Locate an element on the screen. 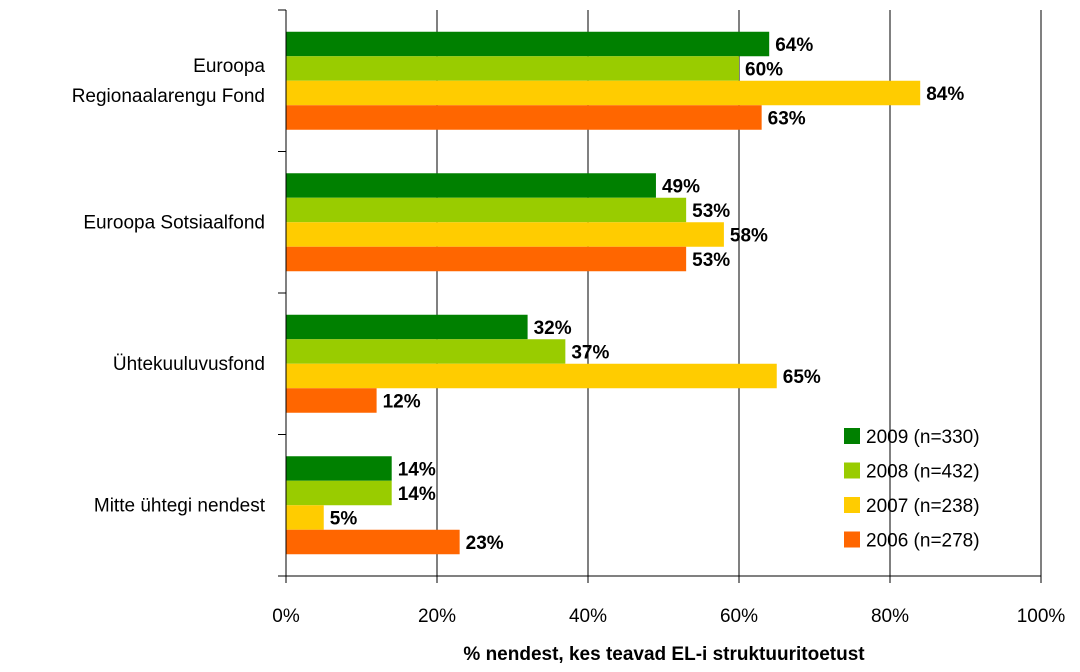 This screenshot has width=1080, height=672. data-label: 5% is located at coordinates (344, 519).